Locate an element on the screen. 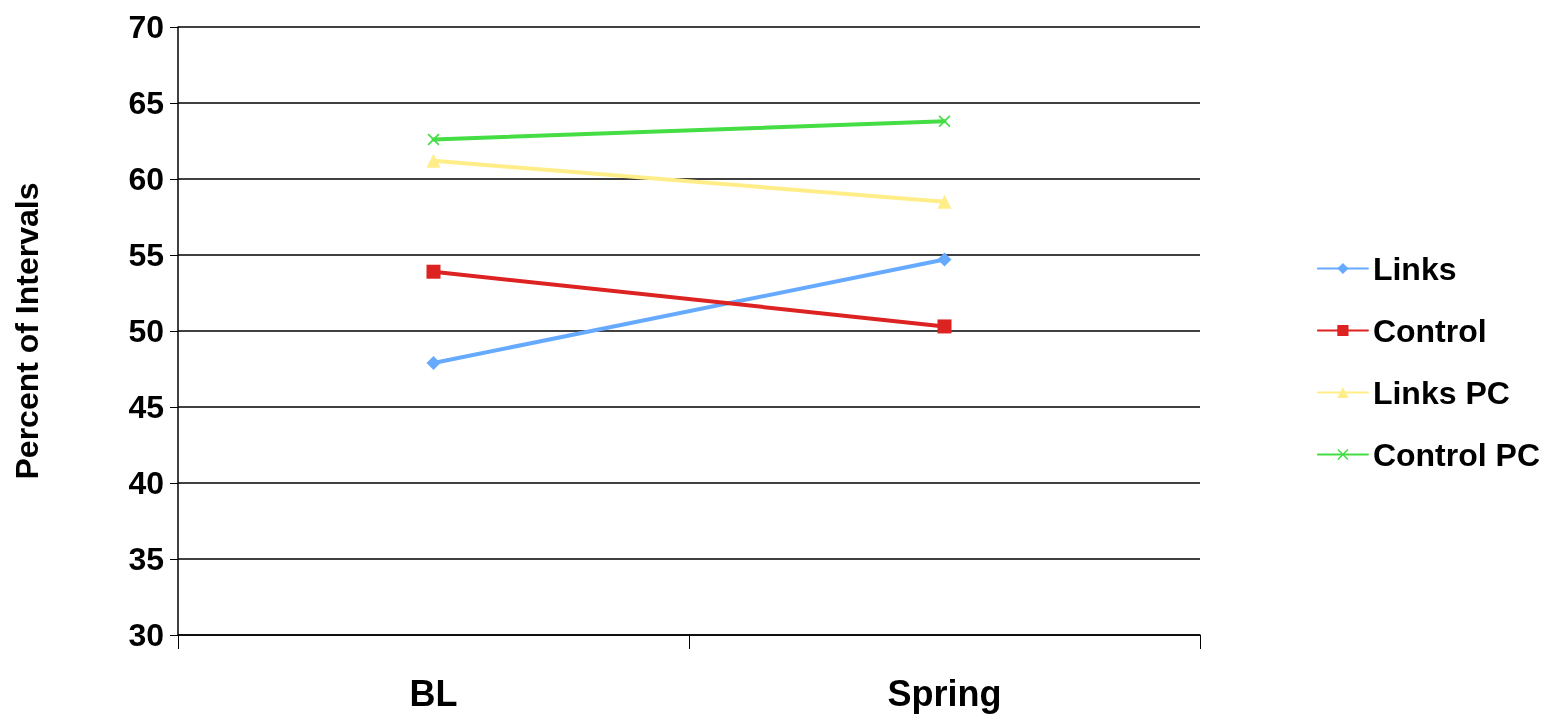 This screenshot has height=723, width=1555. y-tick-label: 70 is located at coordinates (146, 27).